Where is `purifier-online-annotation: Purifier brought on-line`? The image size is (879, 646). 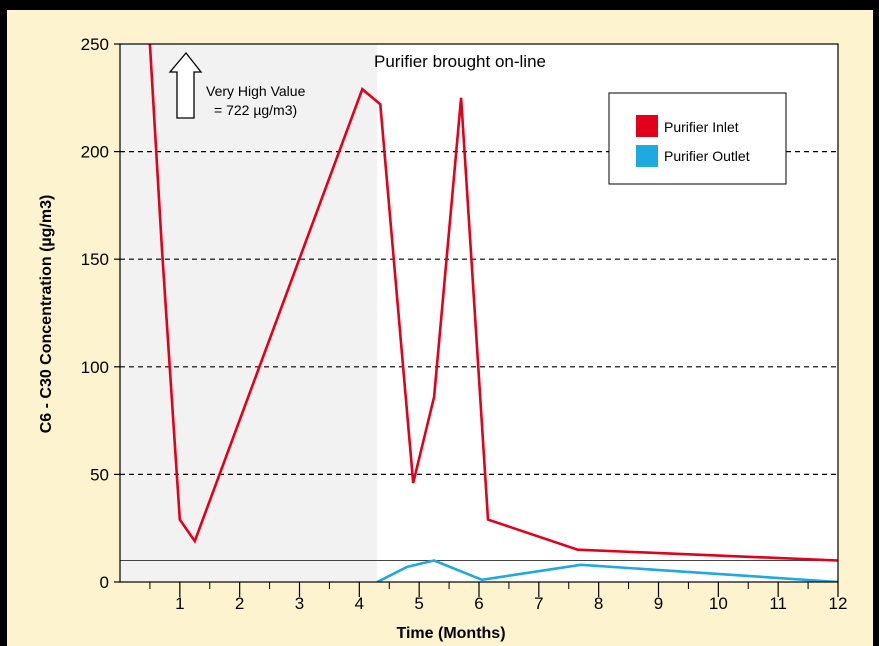
purifier-online-annotation: Purifier brought on-line is located at coordinates (460, 61).